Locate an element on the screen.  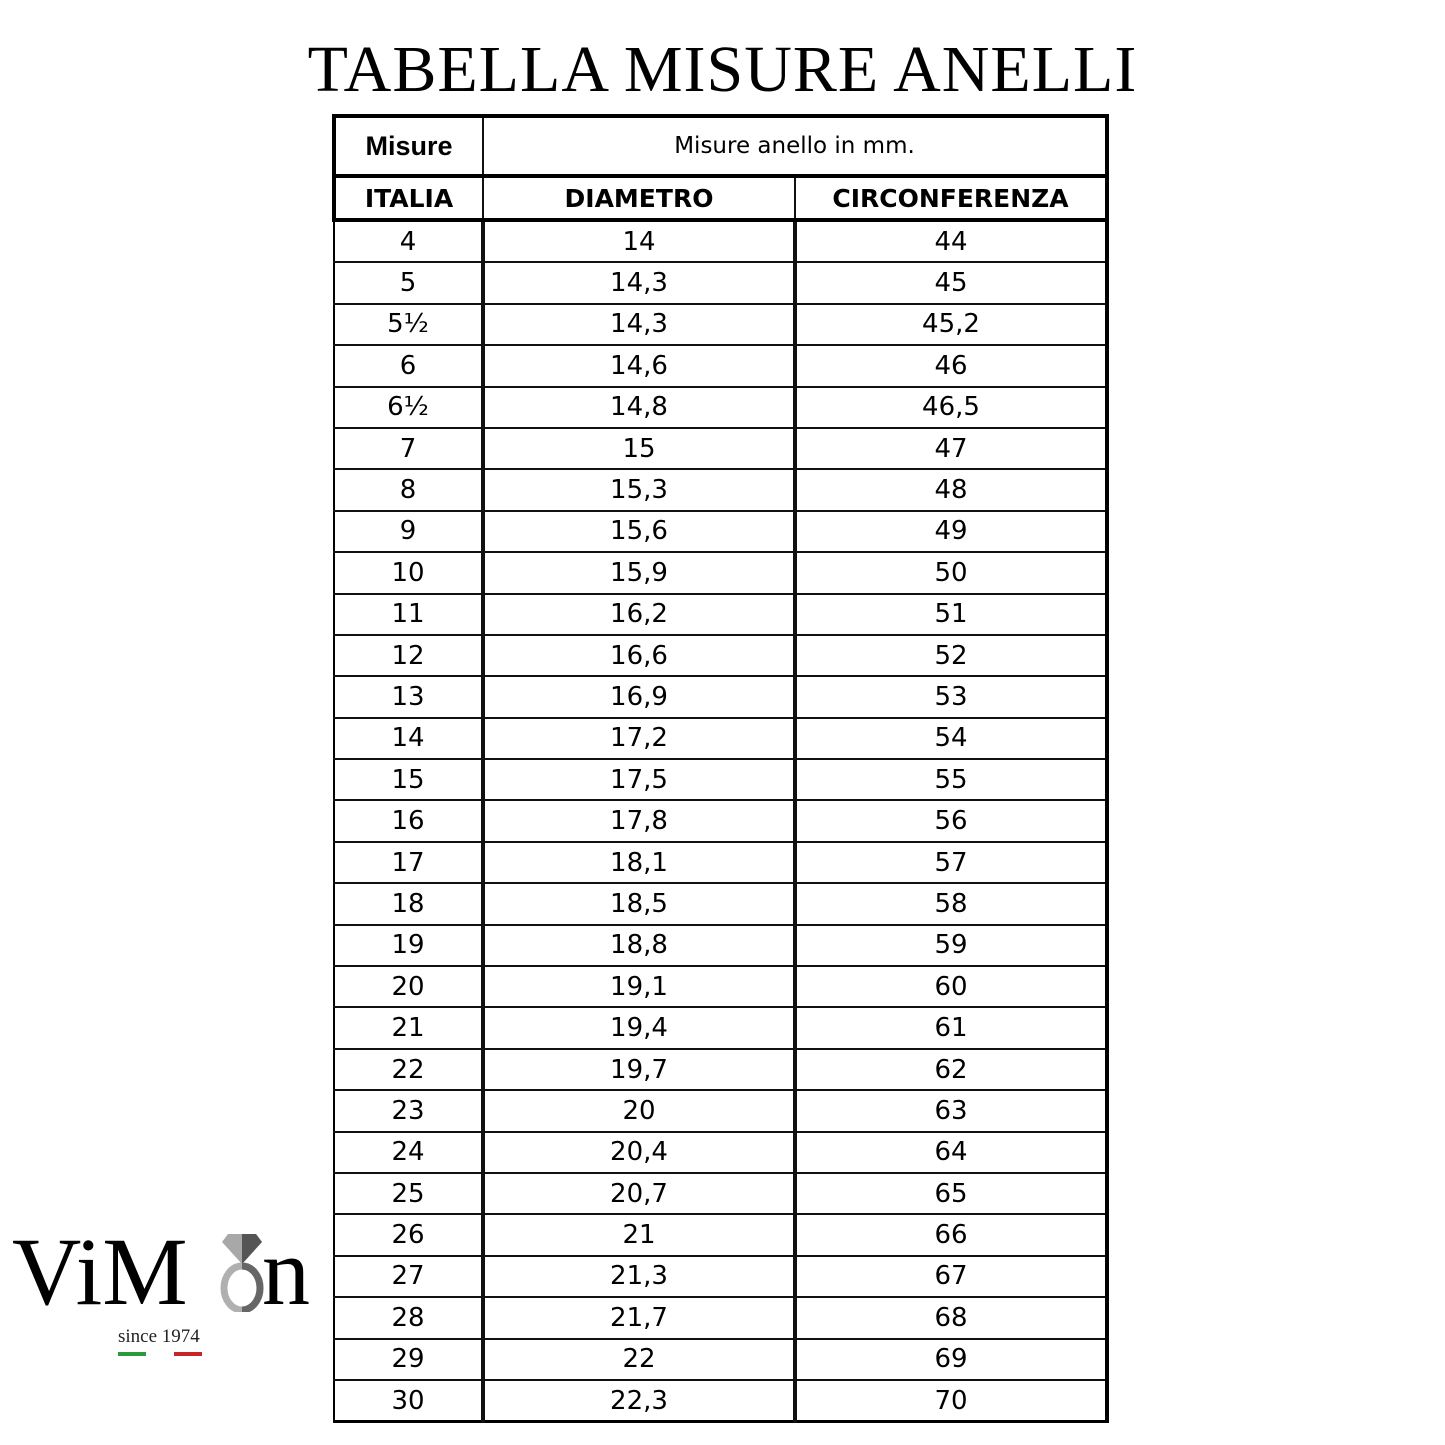
circumference-cell: 65 is located at coordinates (951, 1193).